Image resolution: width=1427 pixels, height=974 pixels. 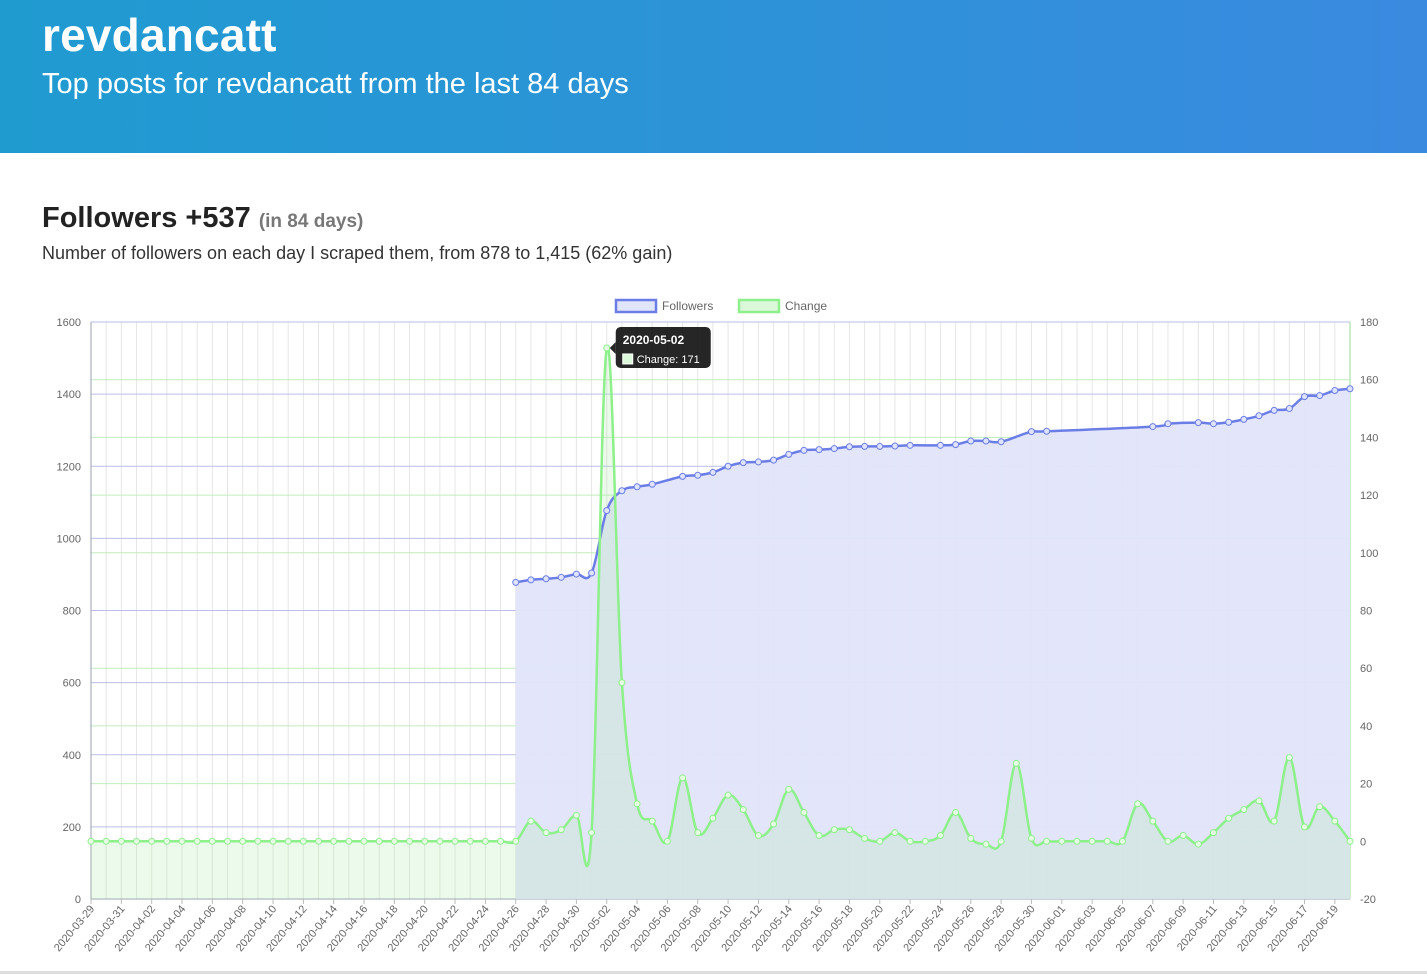 I want to click on y-left-tick-label: 1600, so click(x=69, y=323).